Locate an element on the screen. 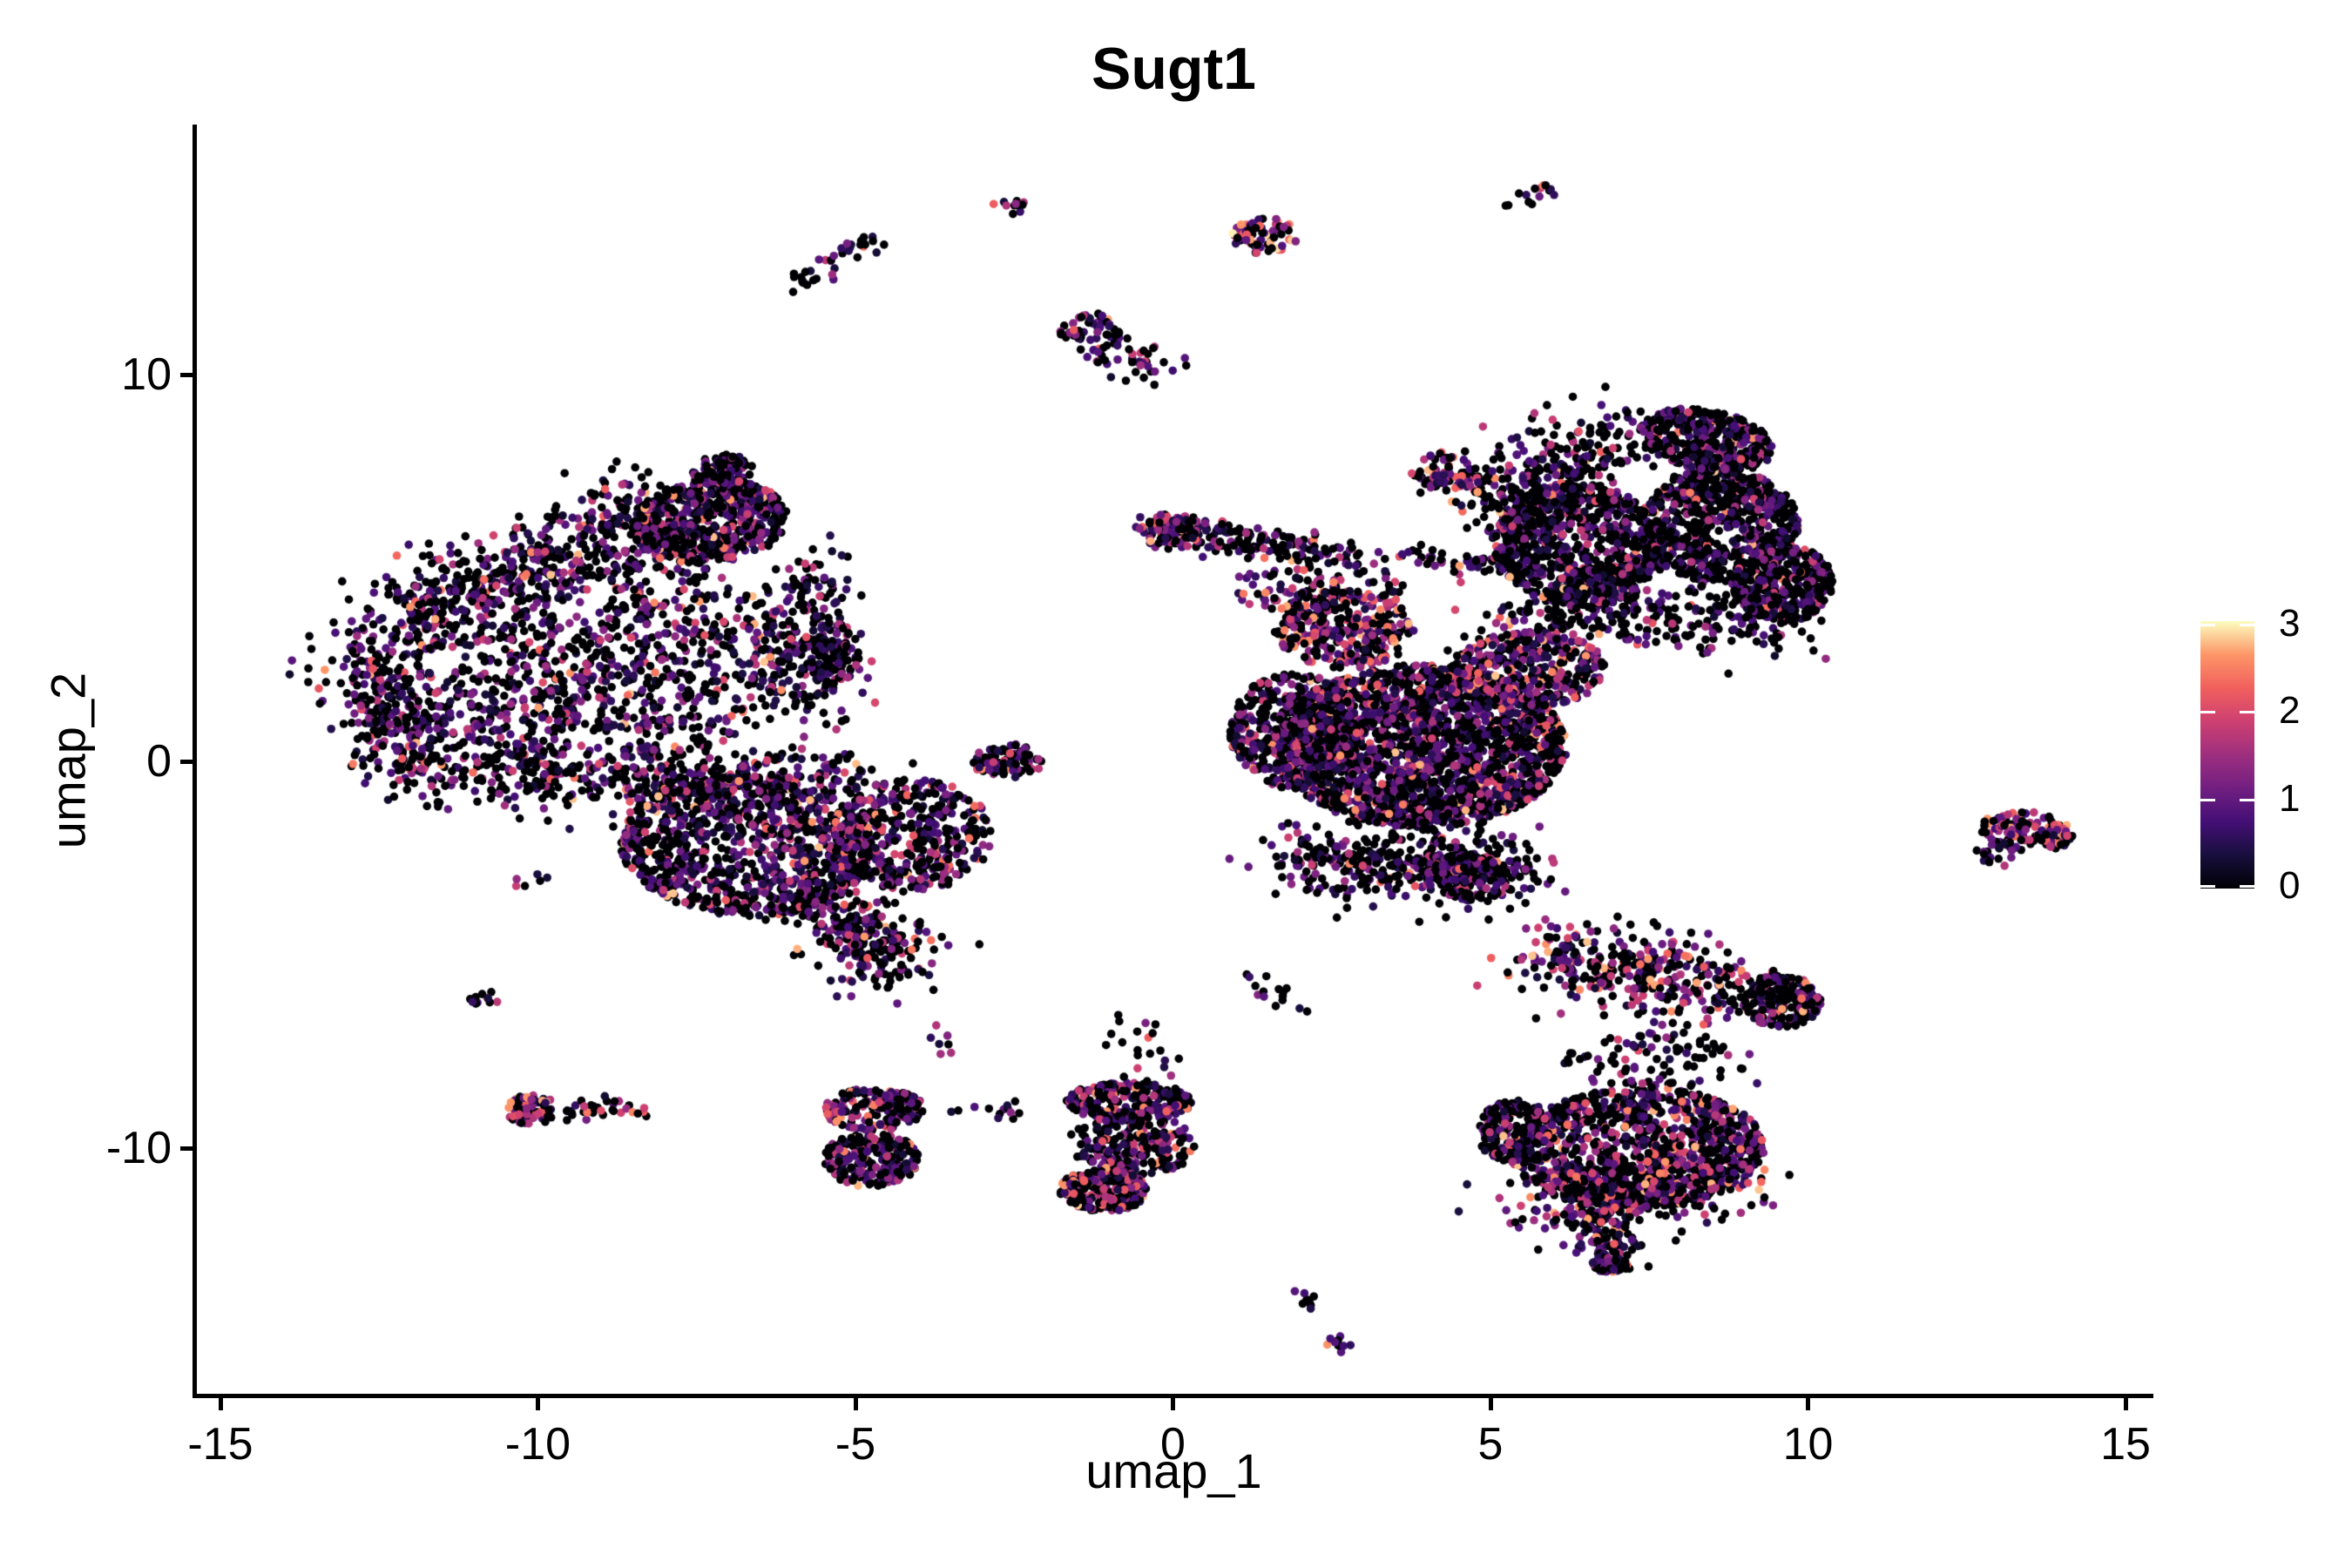  y-tick-label: 0 is located at coordinates (159, 761).